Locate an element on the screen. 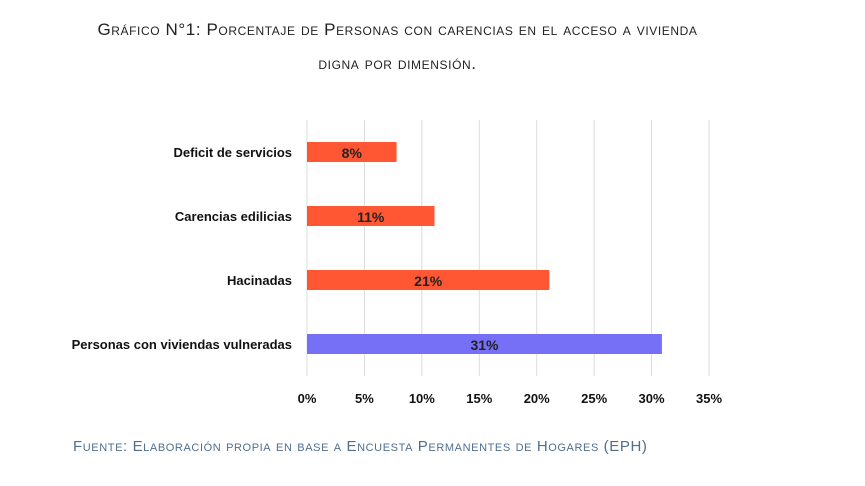 This screenshot has width=865, height=486. x-tick-label: 0% is located at coordinates (307, 398).